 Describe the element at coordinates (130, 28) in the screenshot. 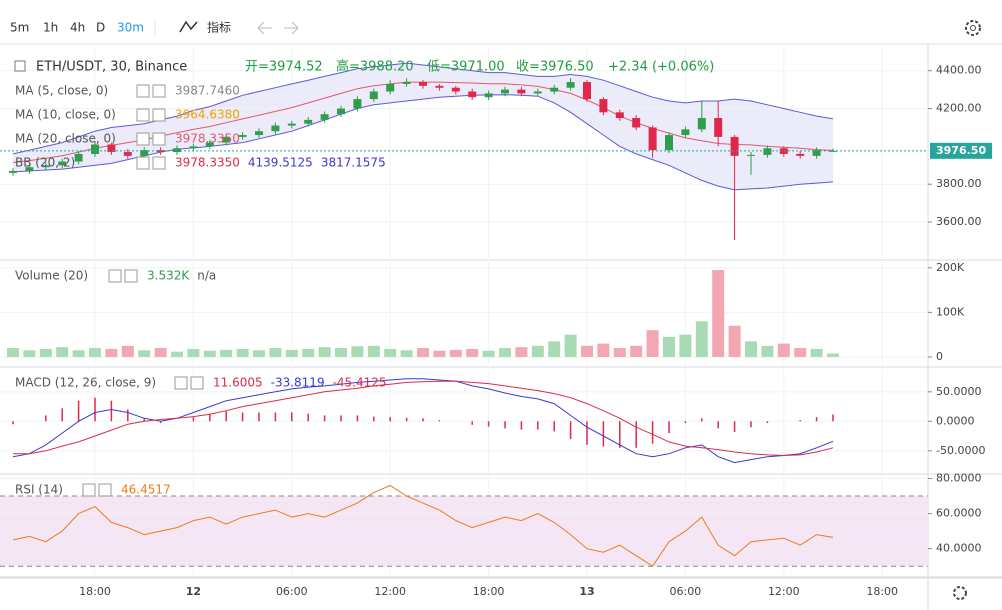

I see `interval-button: 30m` at that location.